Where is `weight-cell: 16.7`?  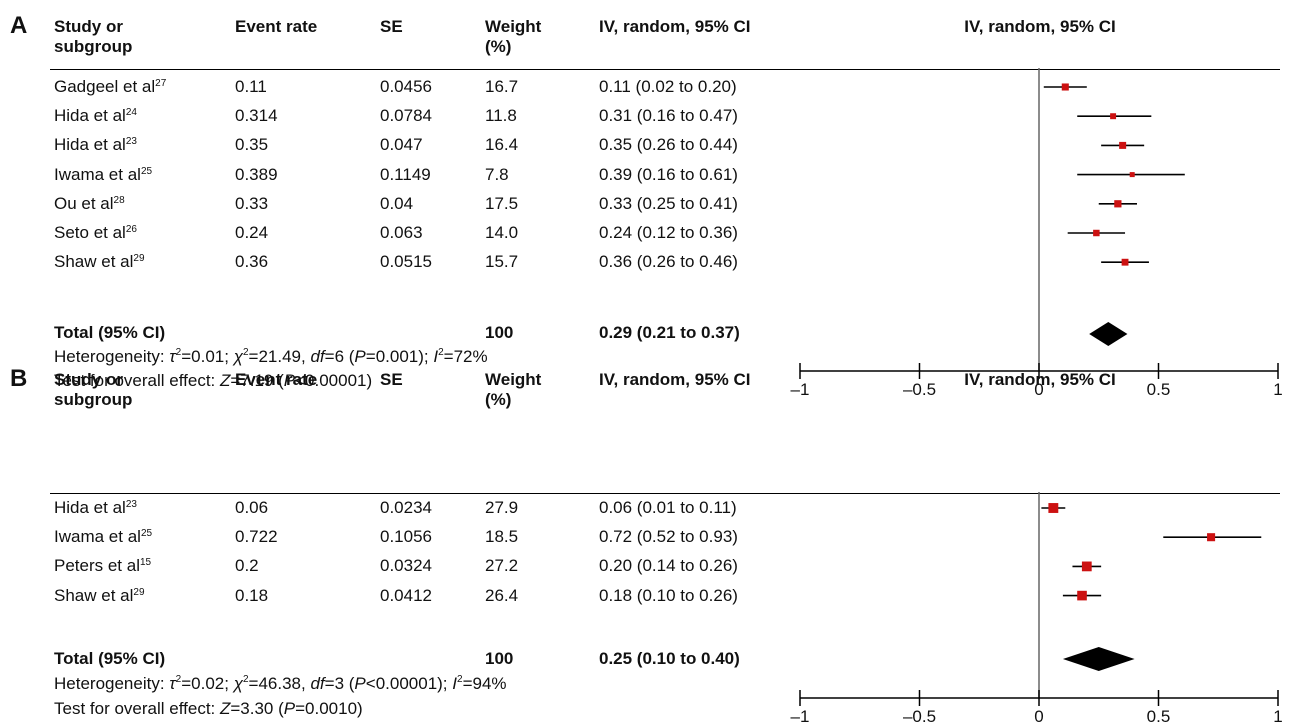
weight-cell: 16.7 is located at coordinates (501, 87).